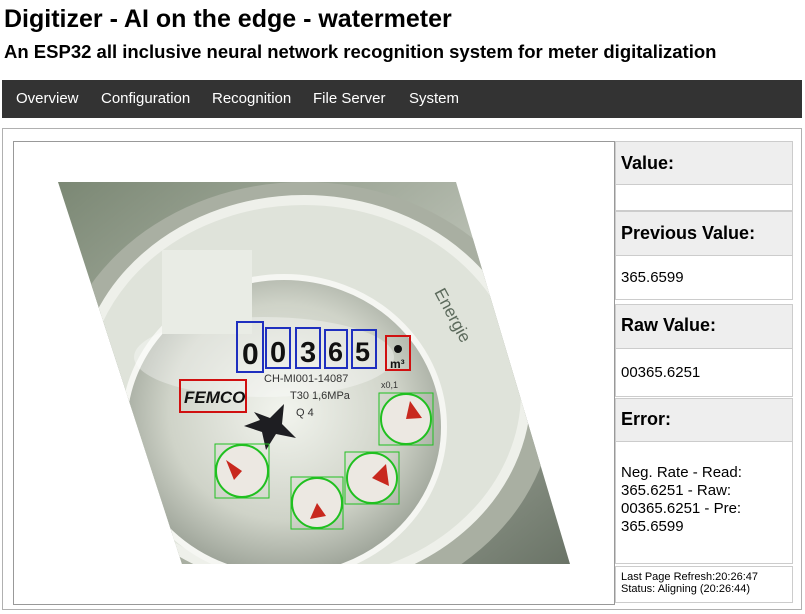 The width and height of the screenshot is (805, 614). Describe the element at coordinates (704, 420) in the screenshot. I see `error-label: Error:` at that location.